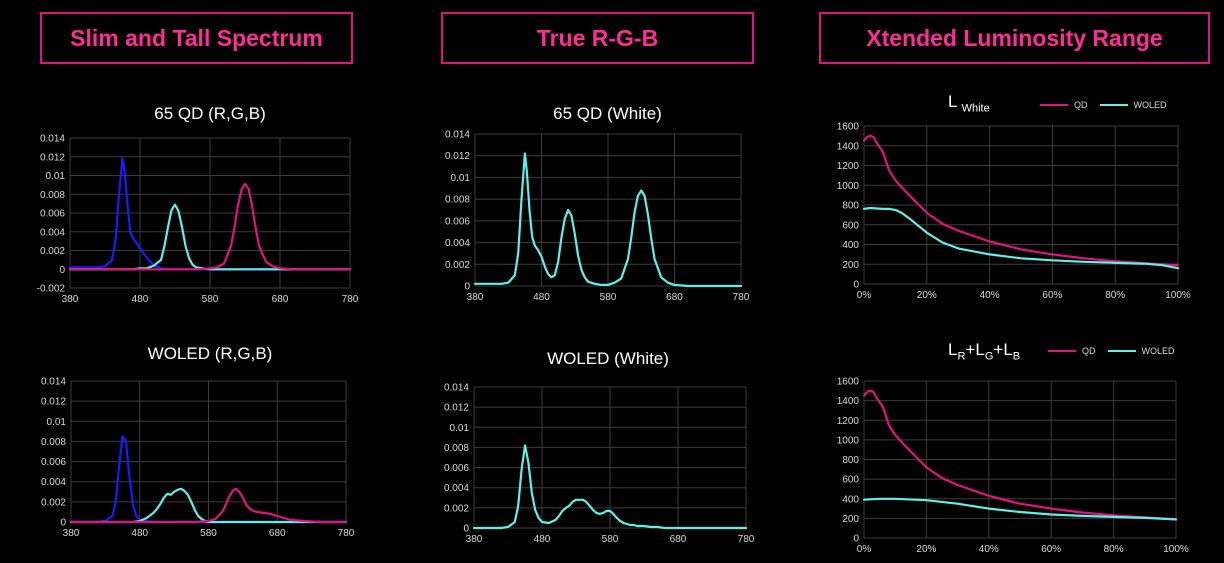  Describe the element at coordinates (1051, 549) in the screenshot. I see `x-tick-label: 60%` at that location.